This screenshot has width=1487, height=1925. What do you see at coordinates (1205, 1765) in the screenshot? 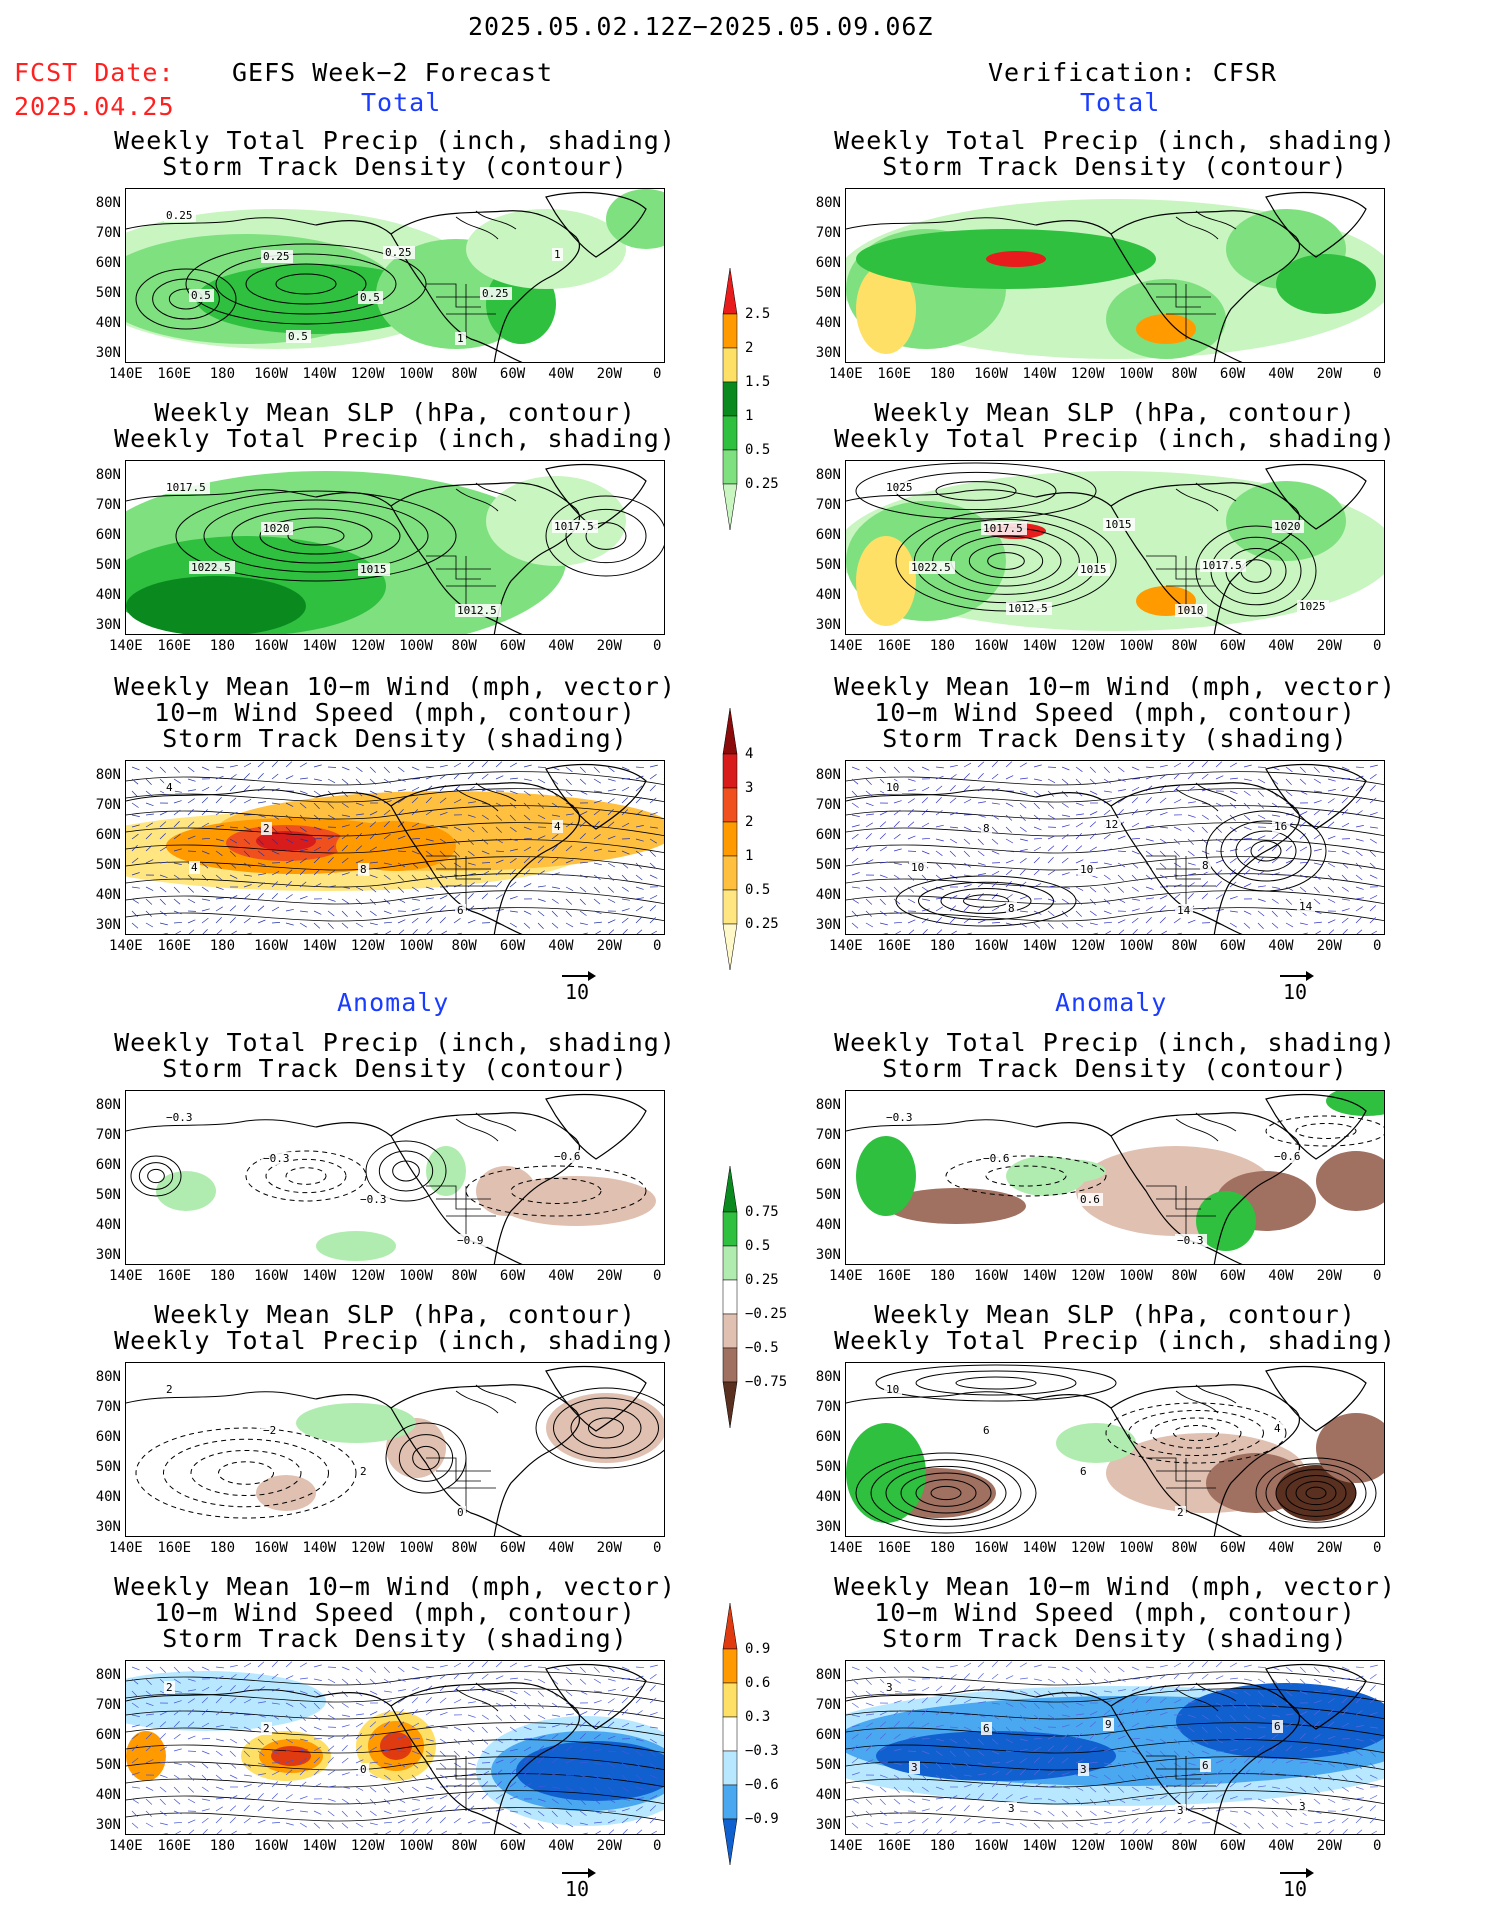
I see `contour-label: 6` at bounding box center [1205, 1765].